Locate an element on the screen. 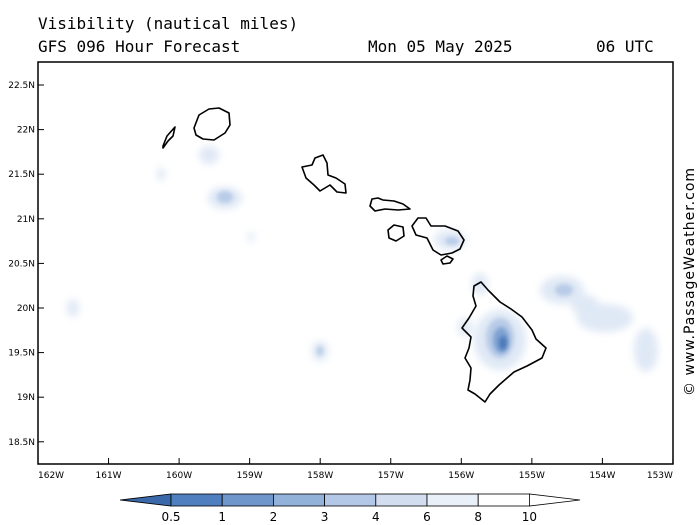 The image size is (700, 525). legend-label: 4 is located at coordinates (376, 517).